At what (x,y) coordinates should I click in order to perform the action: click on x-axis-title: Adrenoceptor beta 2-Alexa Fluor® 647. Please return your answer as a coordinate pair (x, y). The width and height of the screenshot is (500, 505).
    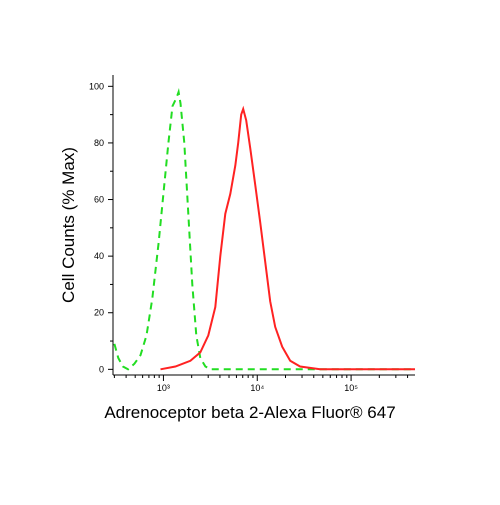
    Looking at the image, I should click on (249, 412).